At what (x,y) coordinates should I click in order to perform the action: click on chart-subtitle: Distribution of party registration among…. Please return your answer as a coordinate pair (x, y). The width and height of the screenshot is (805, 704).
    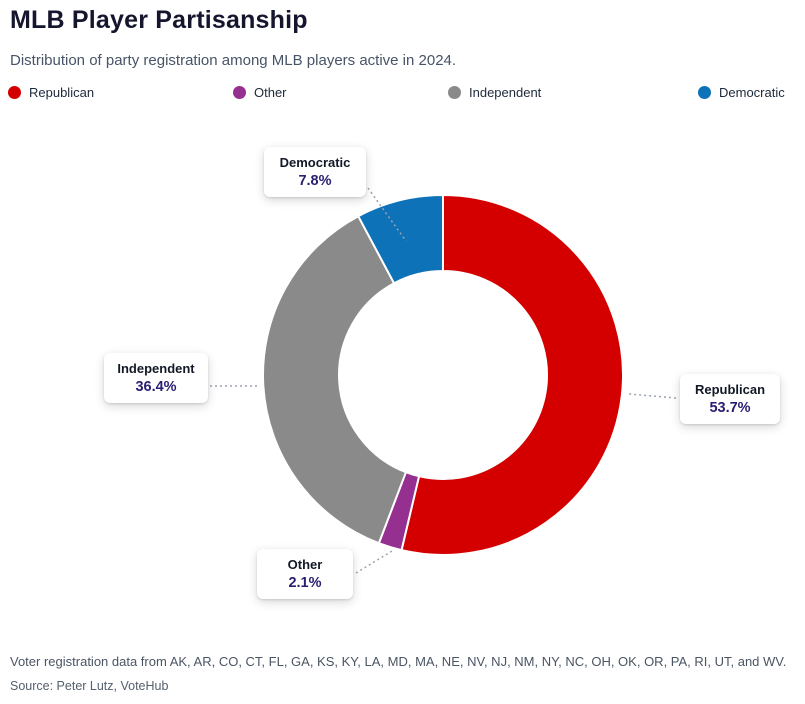
    Looking at the image, I should click on (233, 60).